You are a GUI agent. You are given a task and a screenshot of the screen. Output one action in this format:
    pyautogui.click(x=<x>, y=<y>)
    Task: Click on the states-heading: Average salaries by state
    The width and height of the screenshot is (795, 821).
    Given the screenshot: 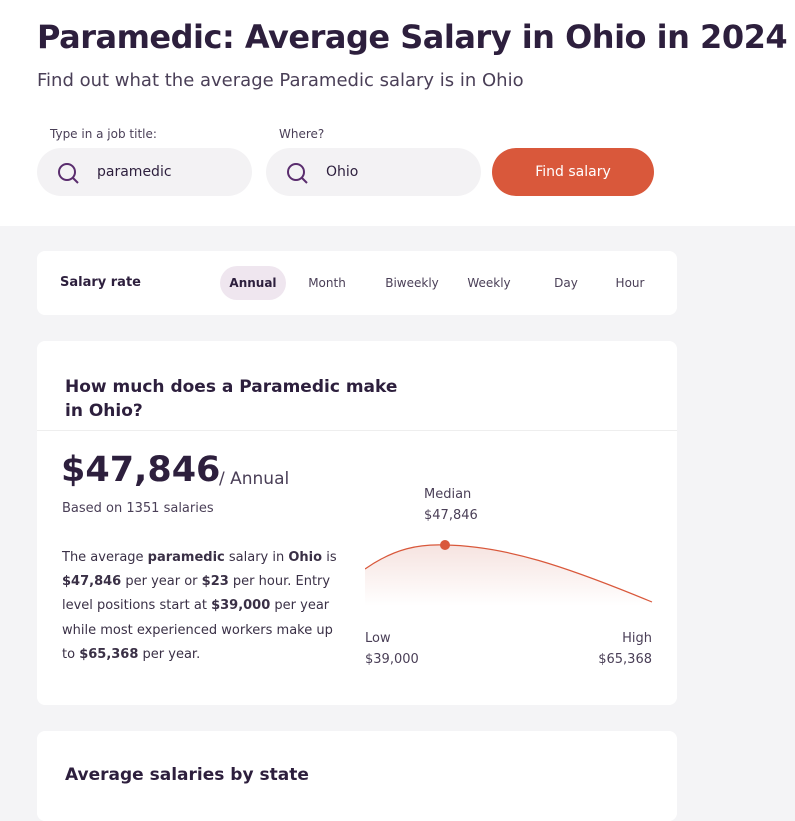 What is the action you would take?
    pyautogui.click(x=187, y=775)
    